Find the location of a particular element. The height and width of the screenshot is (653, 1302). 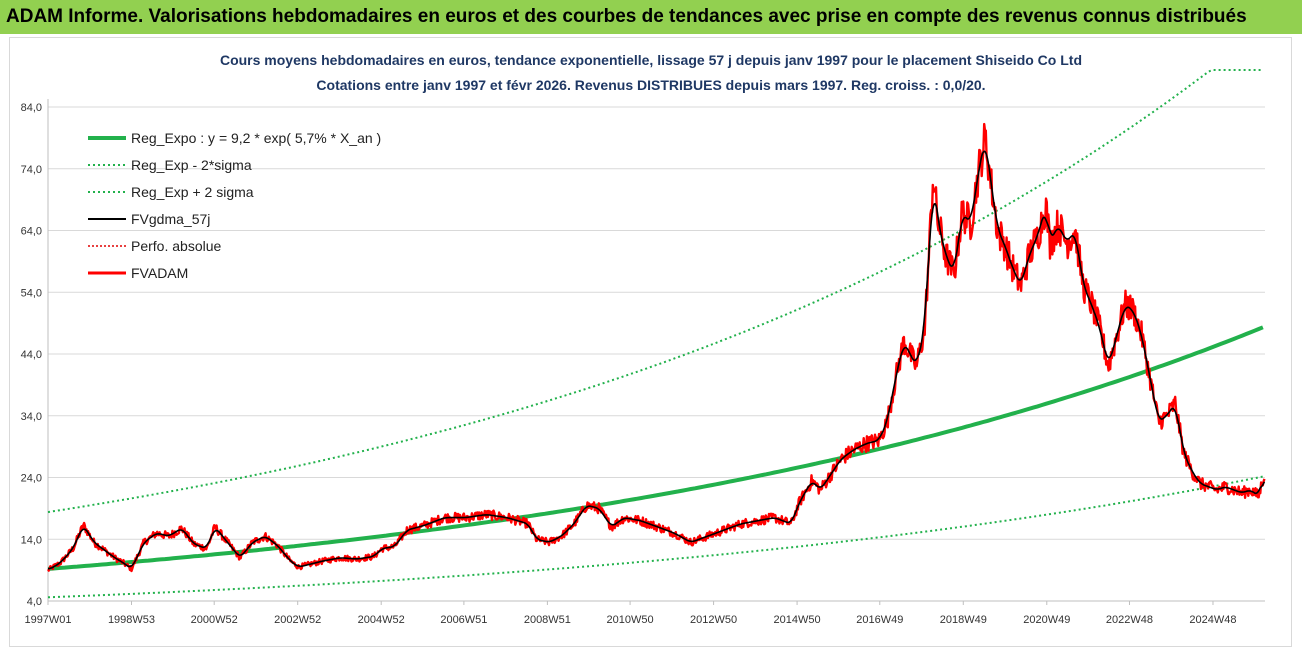

x-tick-label: 2018W49 is located at coordinates (963, 620).